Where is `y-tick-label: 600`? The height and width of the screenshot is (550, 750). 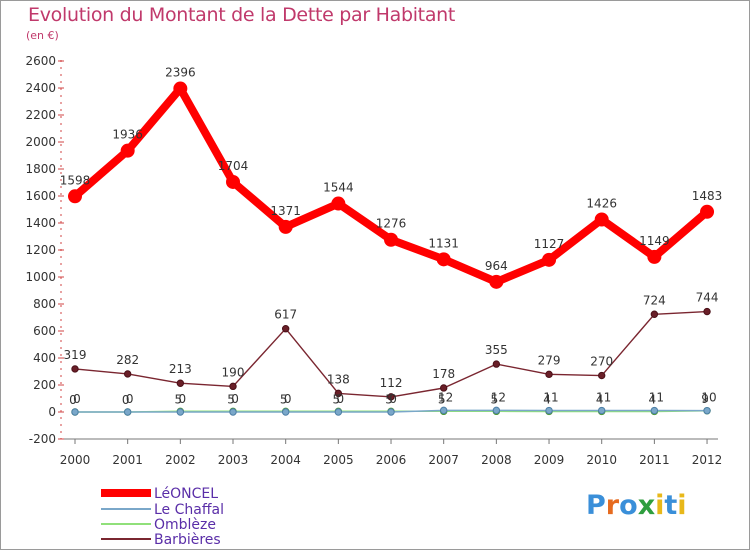
y-tick-label: 600 is located at coordinates (44, 331).